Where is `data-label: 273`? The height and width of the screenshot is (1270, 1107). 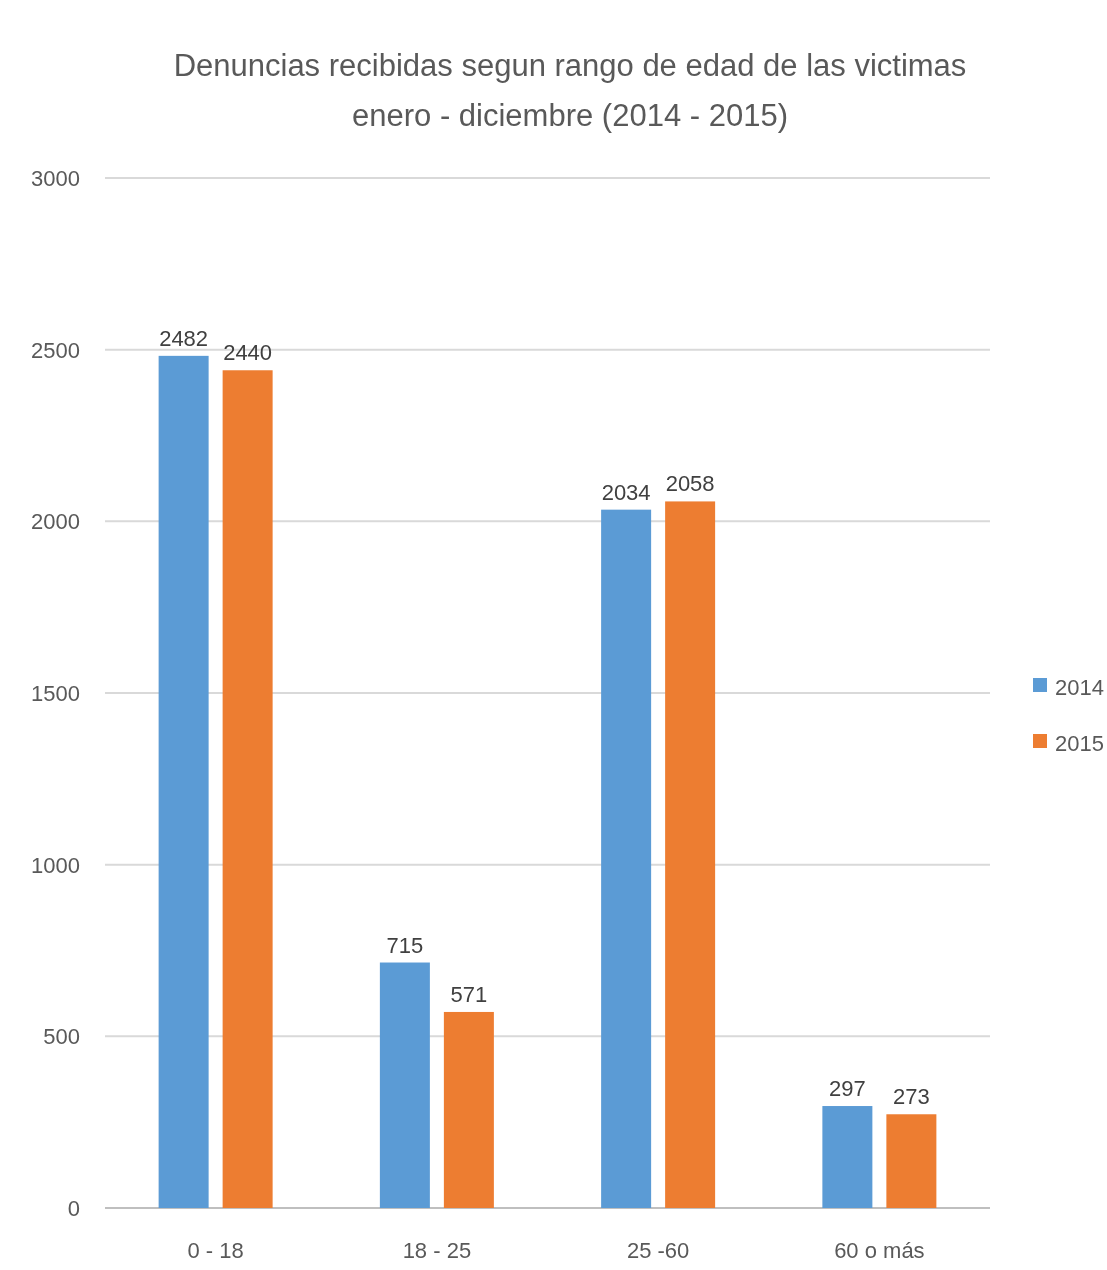
data-label: 273 is located at coordinates (911, 1097).